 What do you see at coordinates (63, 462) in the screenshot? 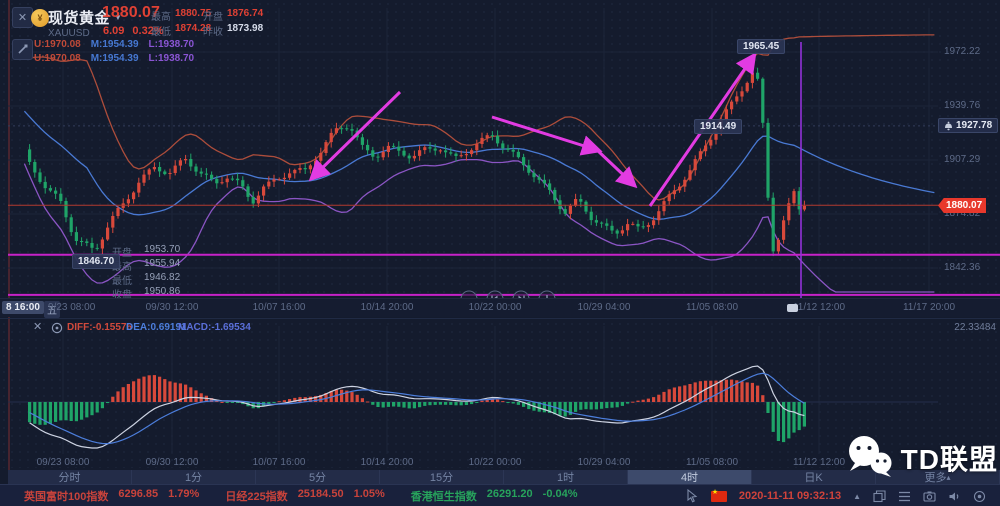
I see `macd-time-axis-label: 09/23 08:00` at bounding box center [63, 462].